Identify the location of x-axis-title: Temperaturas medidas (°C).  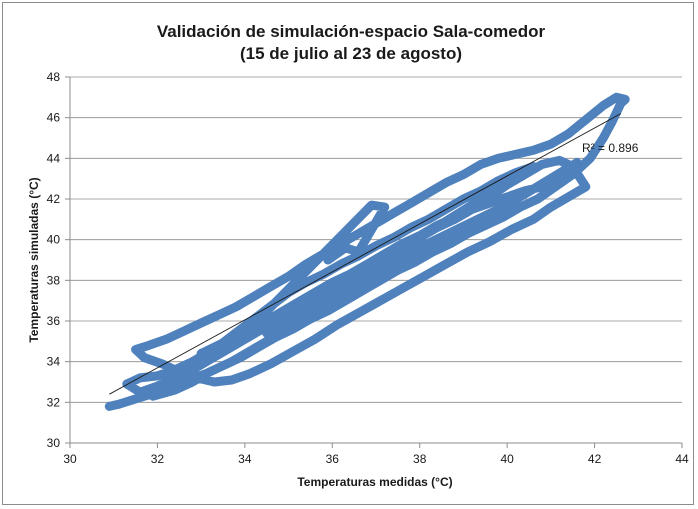
(374, 482).